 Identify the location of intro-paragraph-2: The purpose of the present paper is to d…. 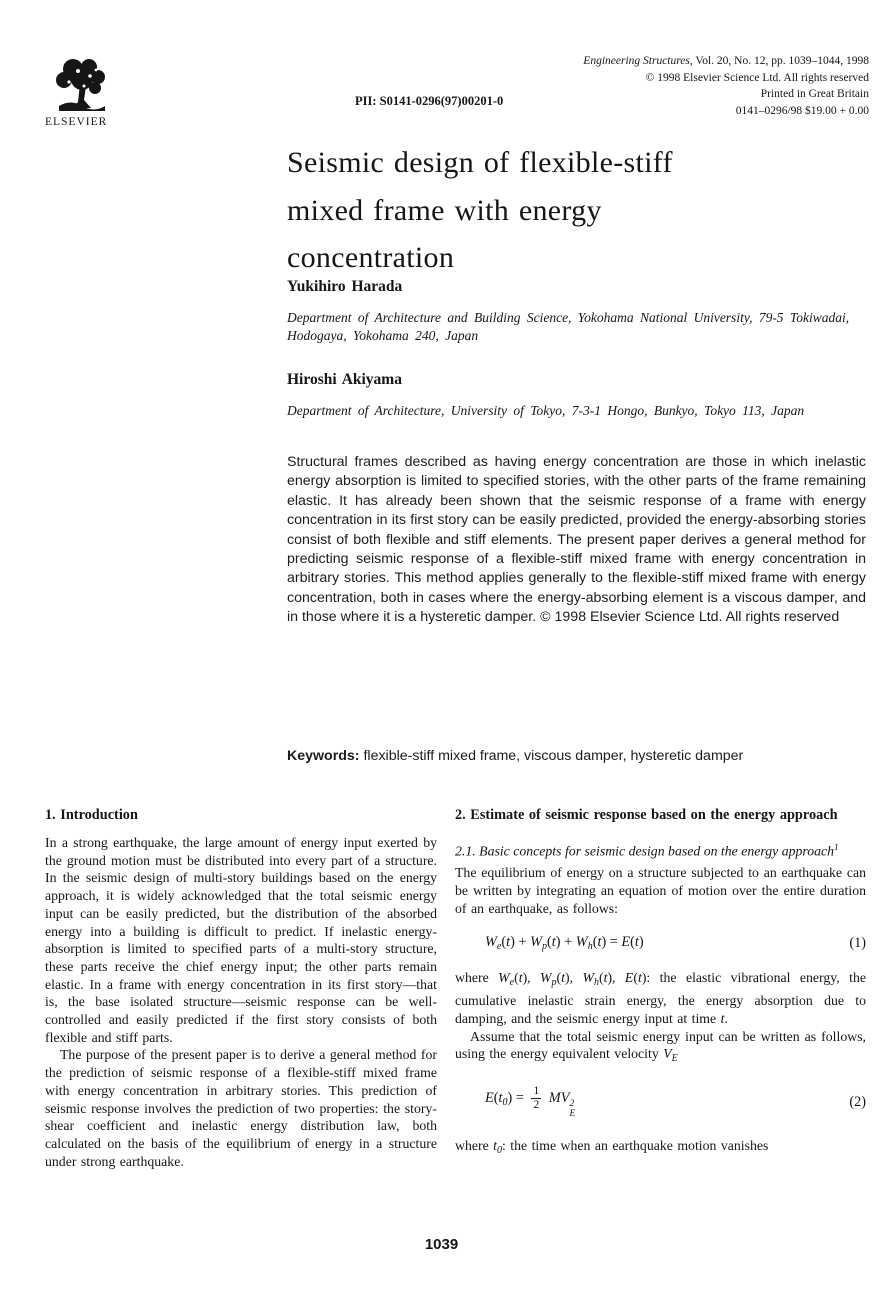
(241, 1108).